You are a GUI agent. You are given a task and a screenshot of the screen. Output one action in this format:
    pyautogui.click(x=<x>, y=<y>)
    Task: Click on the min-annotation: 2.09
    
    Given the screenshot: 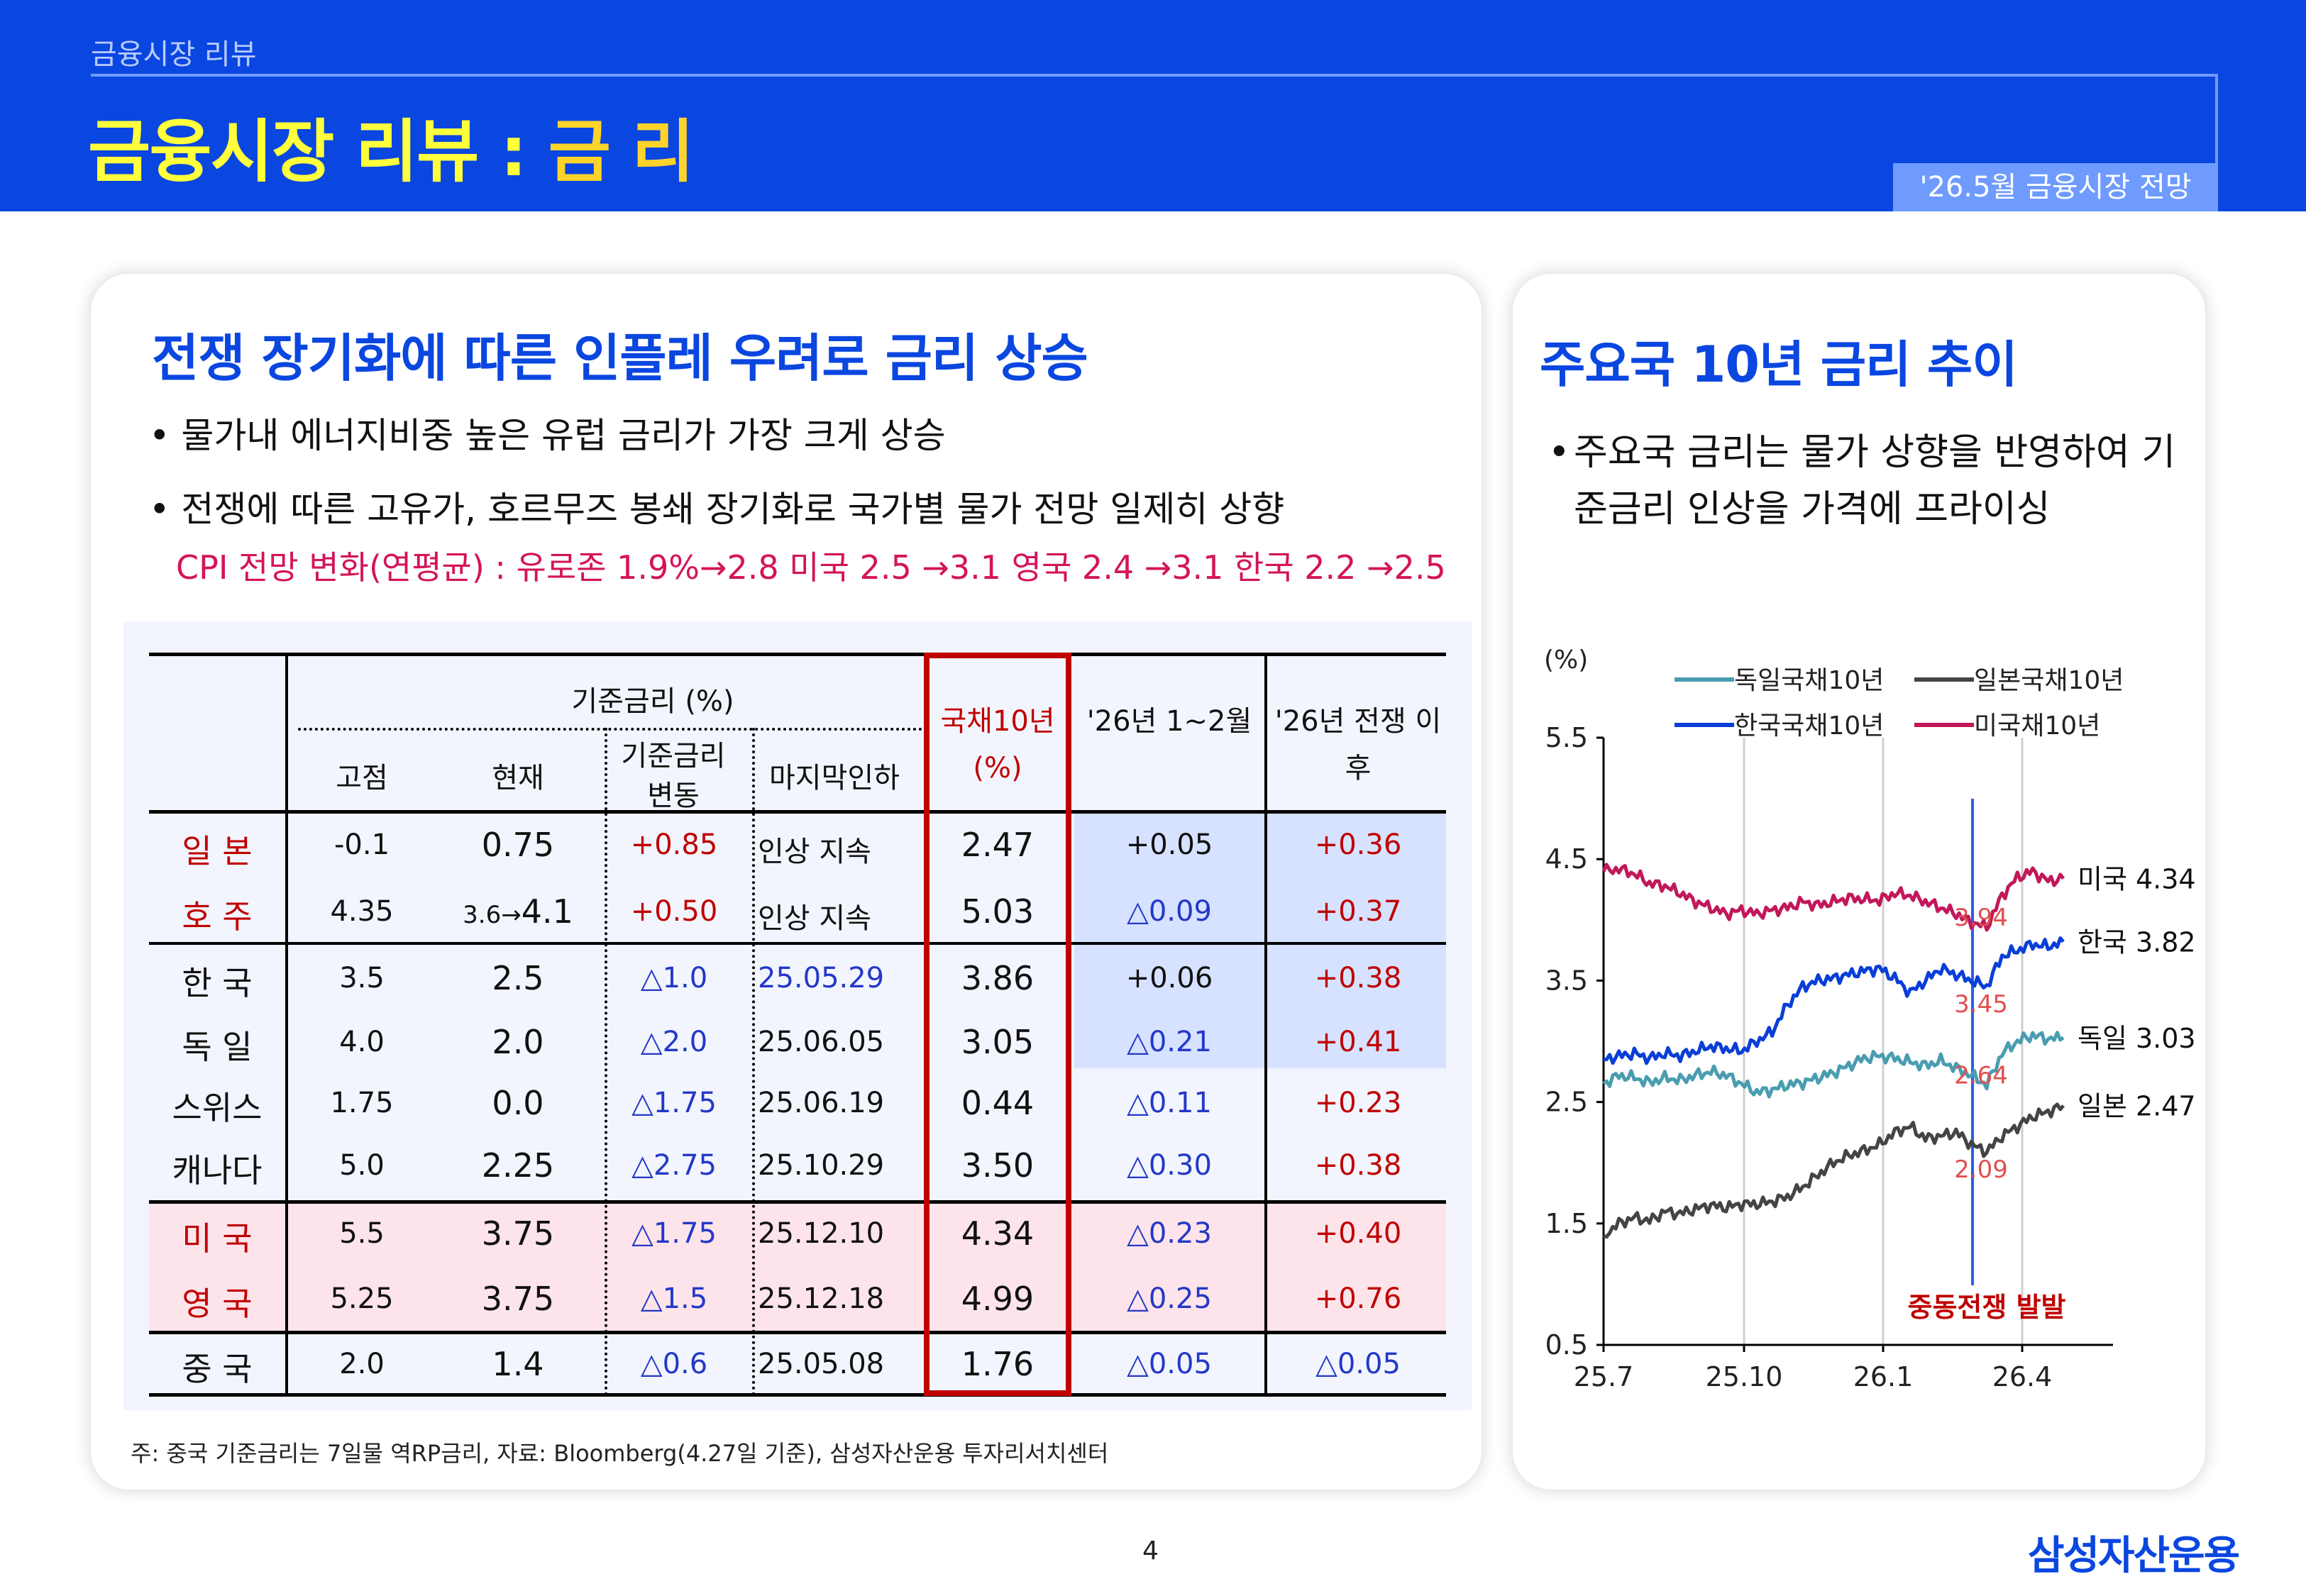 What is the action you would take?
    pyautogui.click(x=1981, y=1170)
    